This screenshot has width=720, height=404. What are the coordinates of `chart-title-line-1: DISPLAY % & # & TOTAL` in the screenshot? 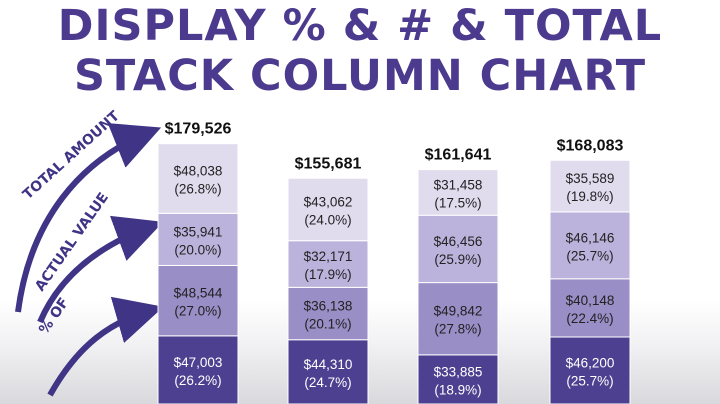 It's located at (360, 26).